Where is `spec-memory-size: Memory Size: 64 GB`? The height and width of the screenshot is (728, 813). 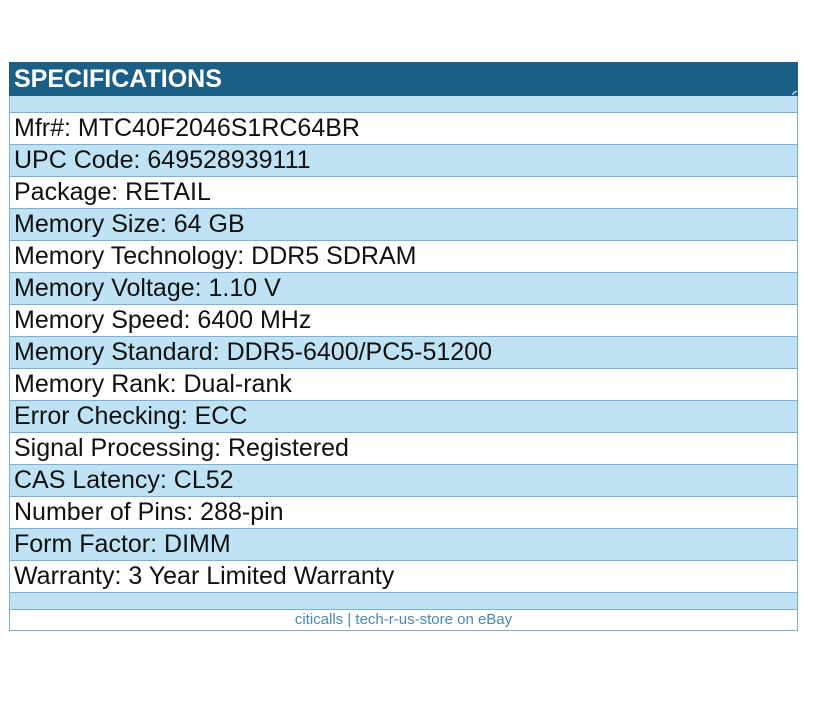
spec-memory-size: Memory Size: 64 GB is located at coordinates (403, 224).